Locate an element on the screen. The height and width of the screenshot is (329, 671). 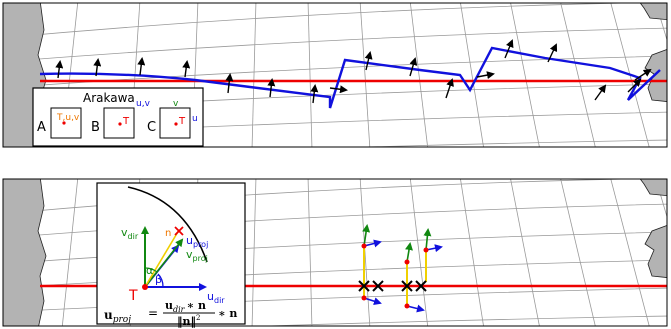
t-origin is located at coordinates (145, 287).